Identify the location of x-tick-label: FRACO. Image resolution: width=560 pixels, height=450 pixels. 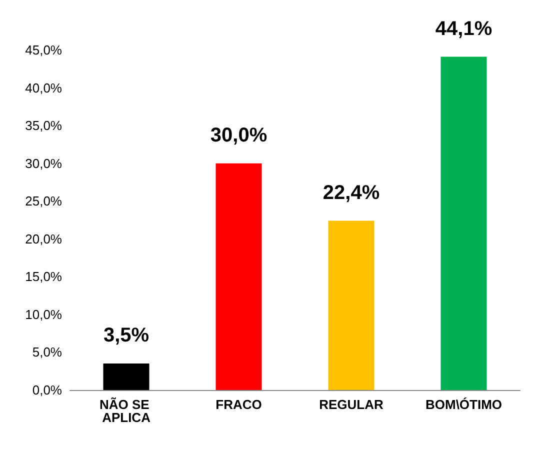
(239, 404).